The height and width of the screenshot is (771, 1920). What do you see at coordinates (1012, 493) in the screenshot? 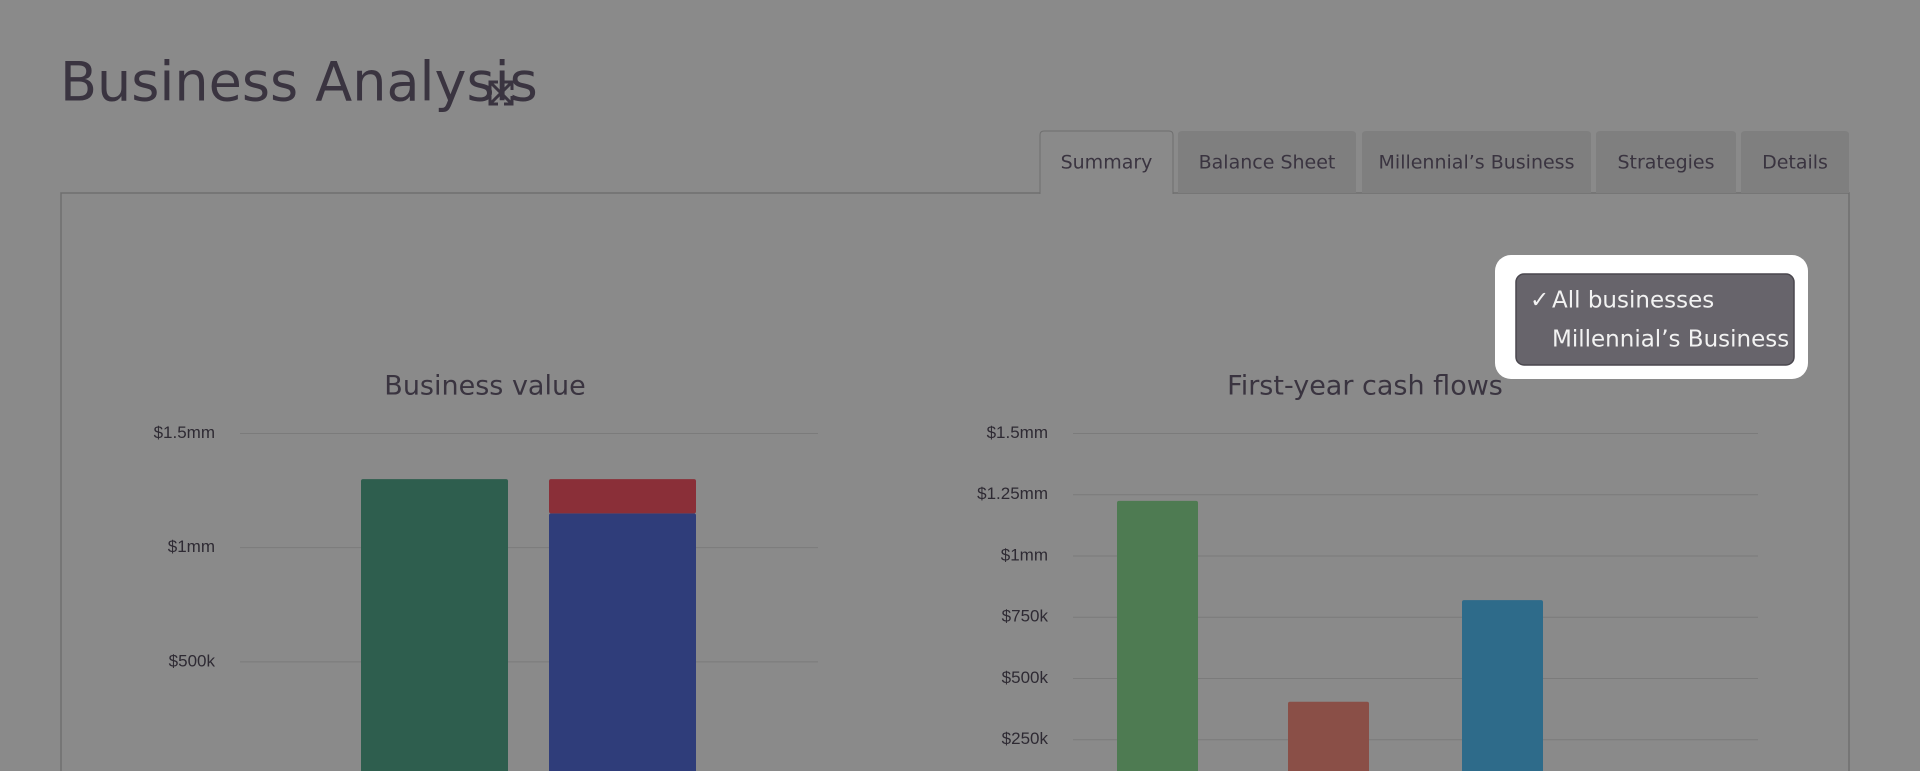
I see `y-tick-label: $1.25mm` at bounding box center [1012, 493].